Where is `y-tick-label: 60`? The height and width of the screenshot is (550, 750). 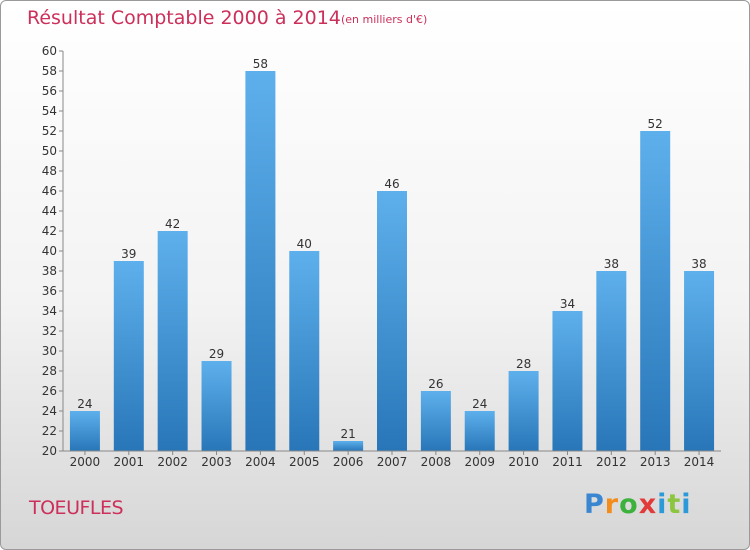
y-tick-label: 60 is located at coordinates (49, 51).